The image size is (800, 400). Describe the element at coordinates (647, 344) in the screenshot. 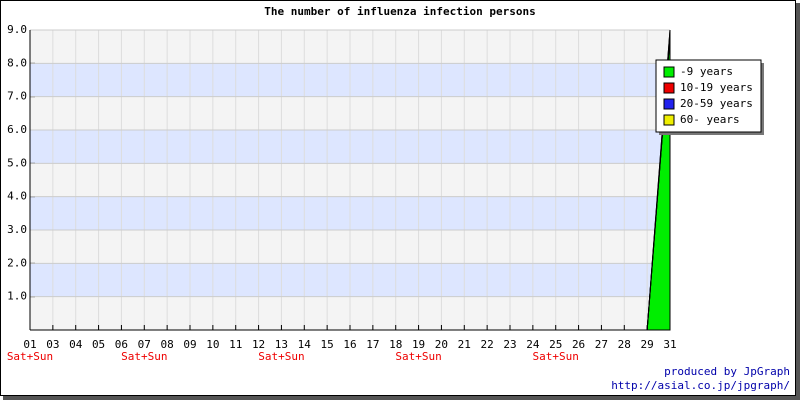

I see `x-tick-label: 29` at that location.